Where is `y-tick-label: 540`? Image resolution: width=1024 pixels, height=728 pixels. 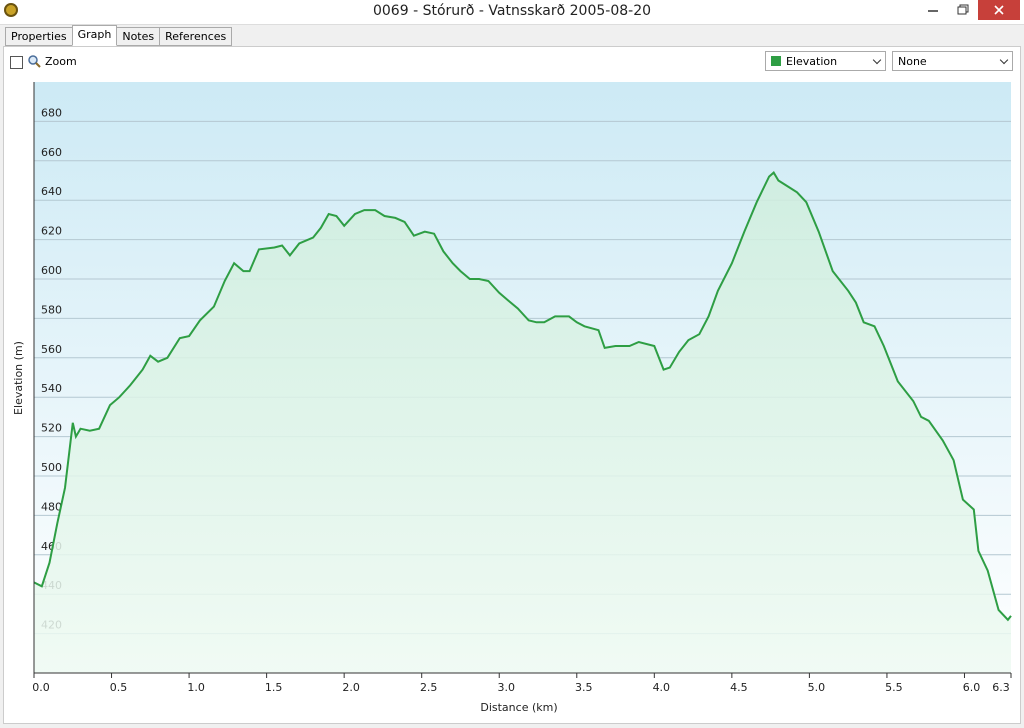 y-tick-label: 540 is located at coordinates (51, 388).